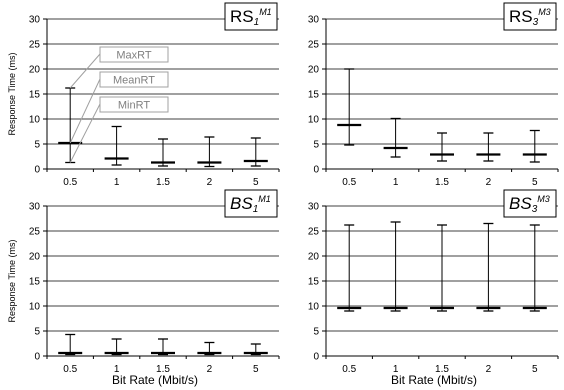 This screenshot has height=390, width=564. I want to click on annotation-box-max, so click(134, 54).